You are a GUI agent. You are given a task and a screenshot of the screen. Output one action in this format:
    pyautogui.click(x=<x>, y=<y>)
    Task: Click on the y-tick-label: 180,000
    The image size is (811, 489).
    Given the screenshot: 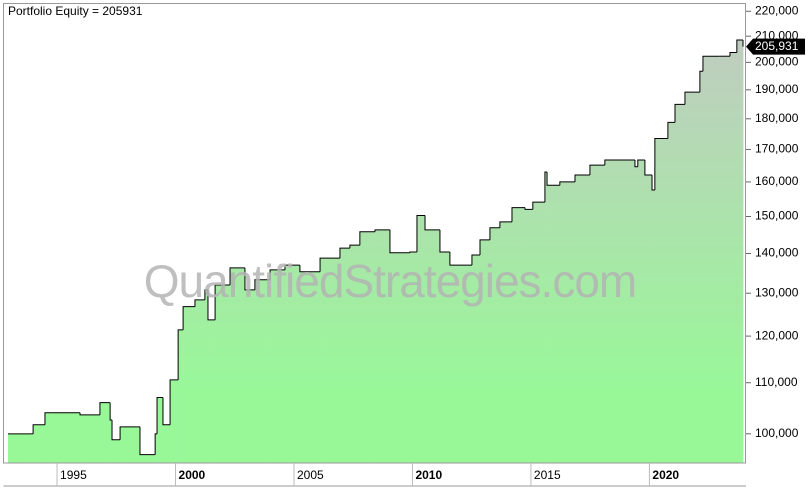 What is the action you would take?
    pyautogui.click(x=777, y=118)
    